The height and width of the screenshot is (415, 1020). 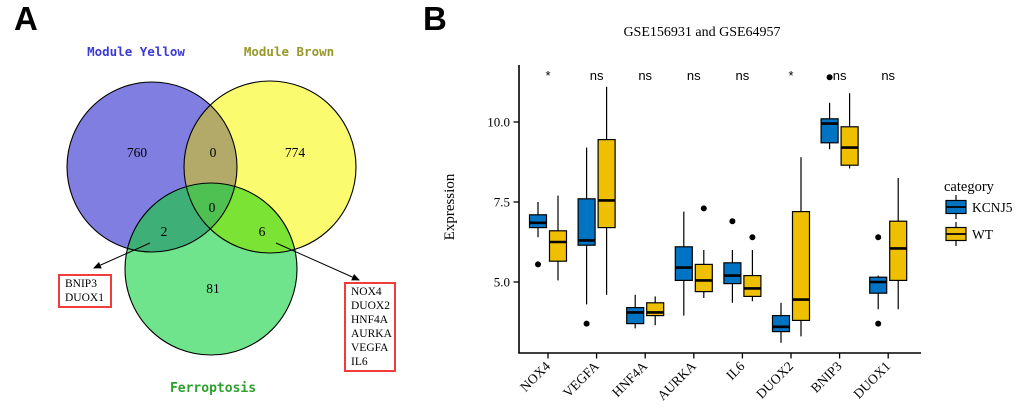 I want to click on panel-b-label: B, so click(x=435, y=18).